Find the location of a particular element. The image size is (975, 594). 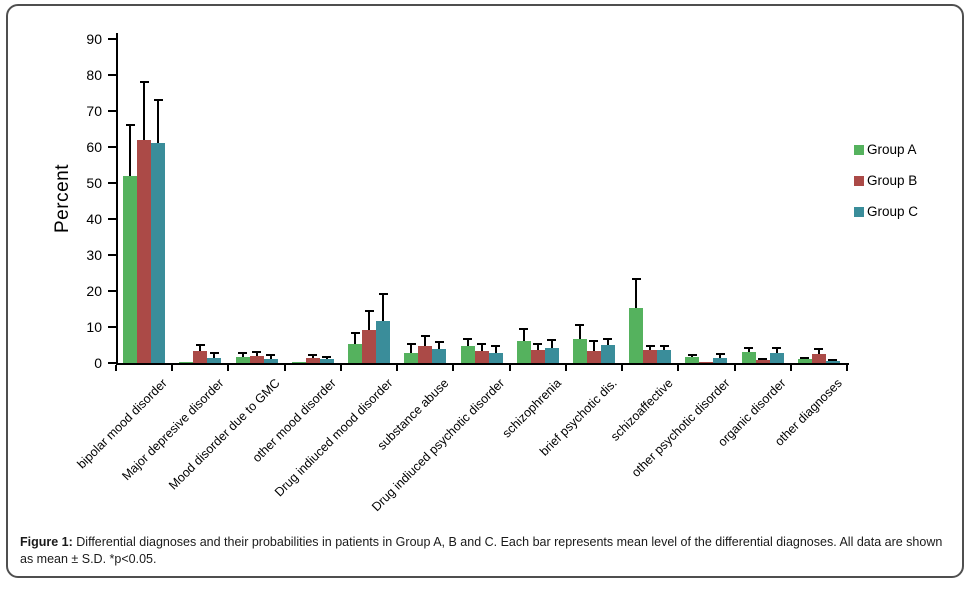

y-axis is located at coordinates (117, 199).